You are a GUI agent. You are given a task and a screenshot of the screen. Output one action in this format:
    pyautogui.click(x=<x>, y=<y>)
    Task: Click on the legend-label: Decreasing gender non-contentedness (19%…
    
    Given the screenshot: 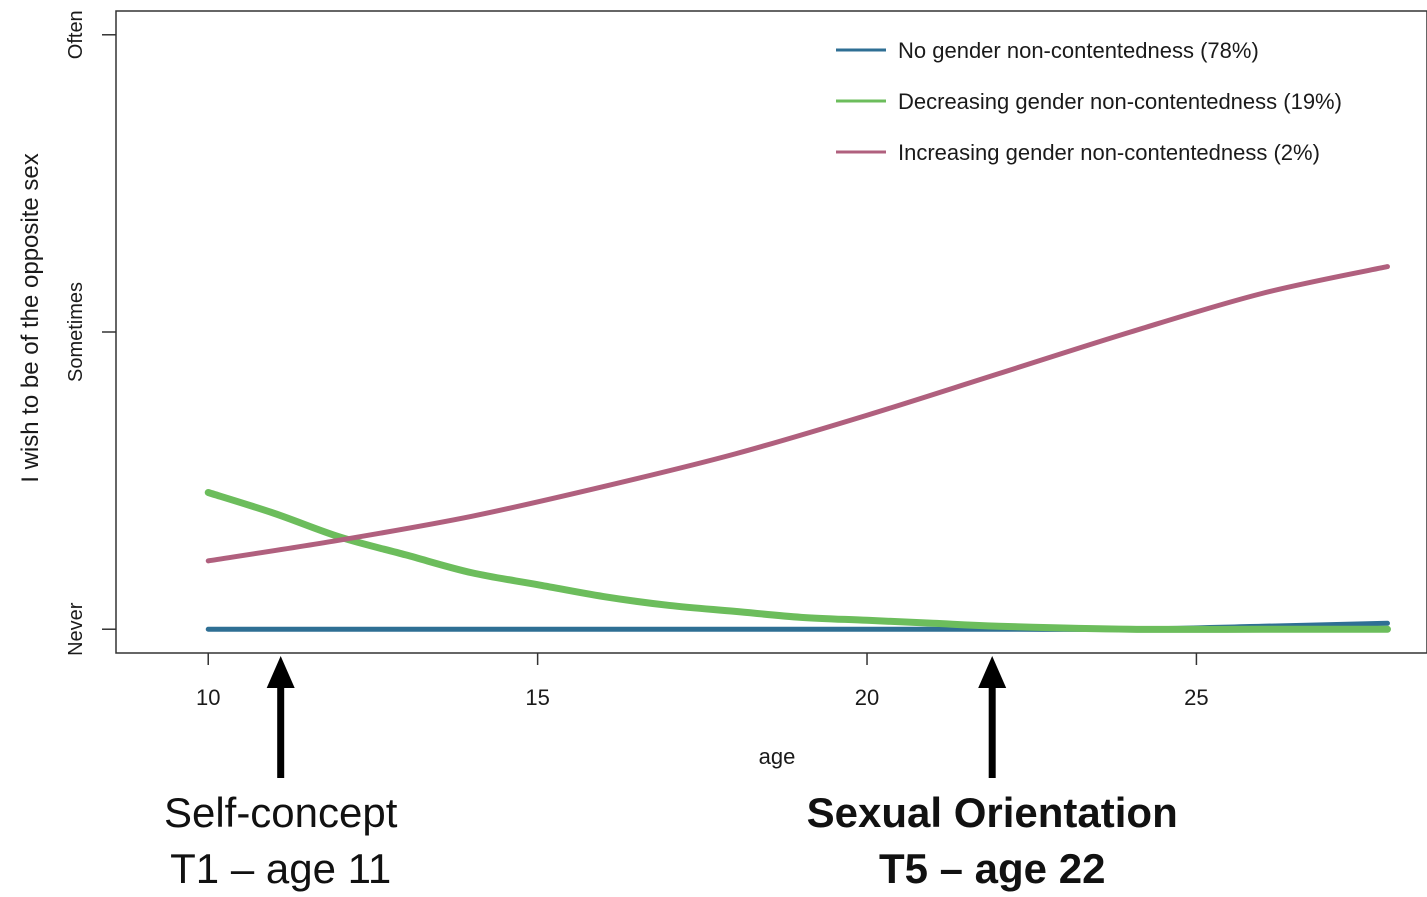 What is the action you would take?
    pyautogui.click(x=1120, y=101)
    